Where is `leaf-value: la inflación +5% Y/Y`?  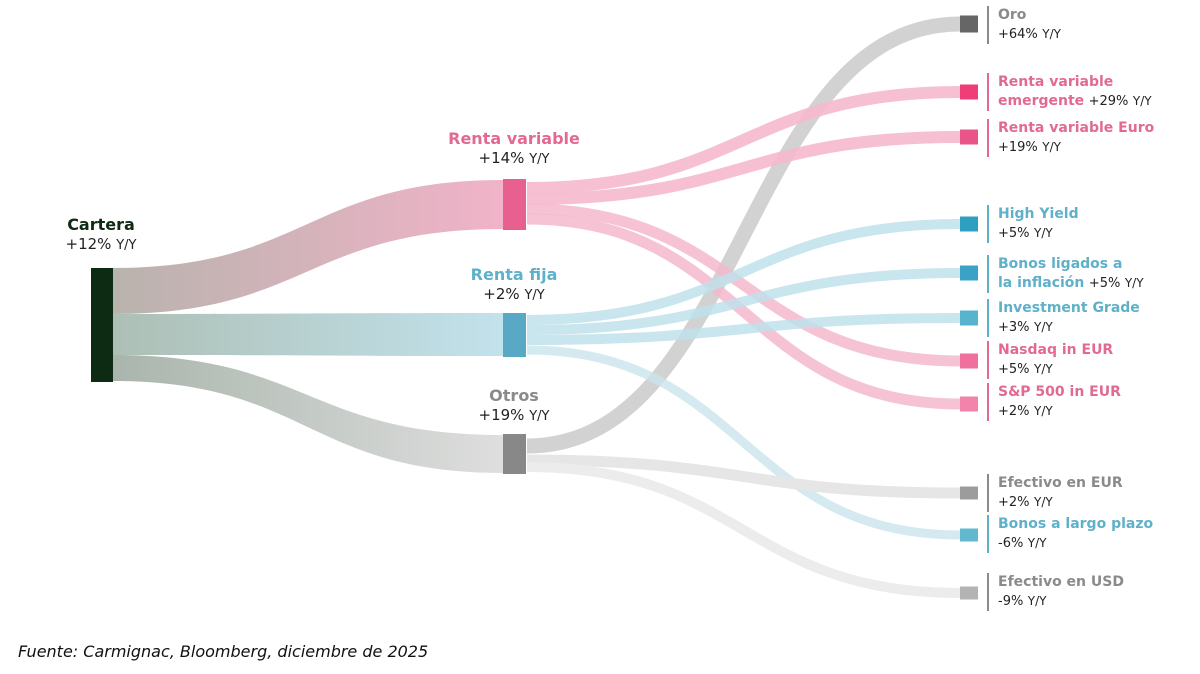
leaf-value: la inflación +5% Y/Y is located at coordinates (1071, 283).